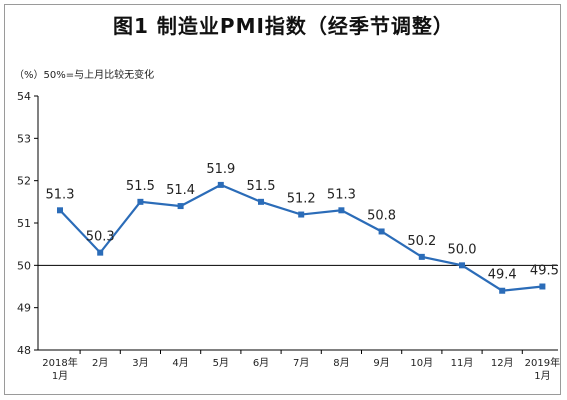  Describe the element at coordinates (542, 362) in the screenshot. I see `x-tick-label: 2019年` at that location.